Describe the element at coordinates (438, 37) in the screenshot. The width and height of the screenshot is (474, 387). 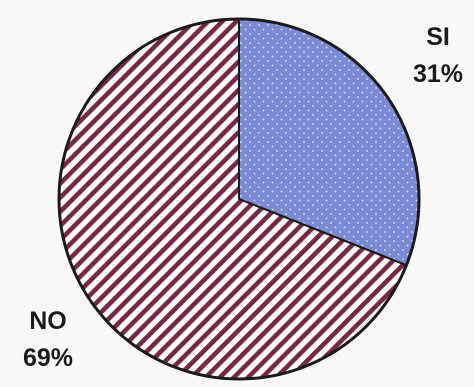
I see `slice-label-si: SI` at that location.